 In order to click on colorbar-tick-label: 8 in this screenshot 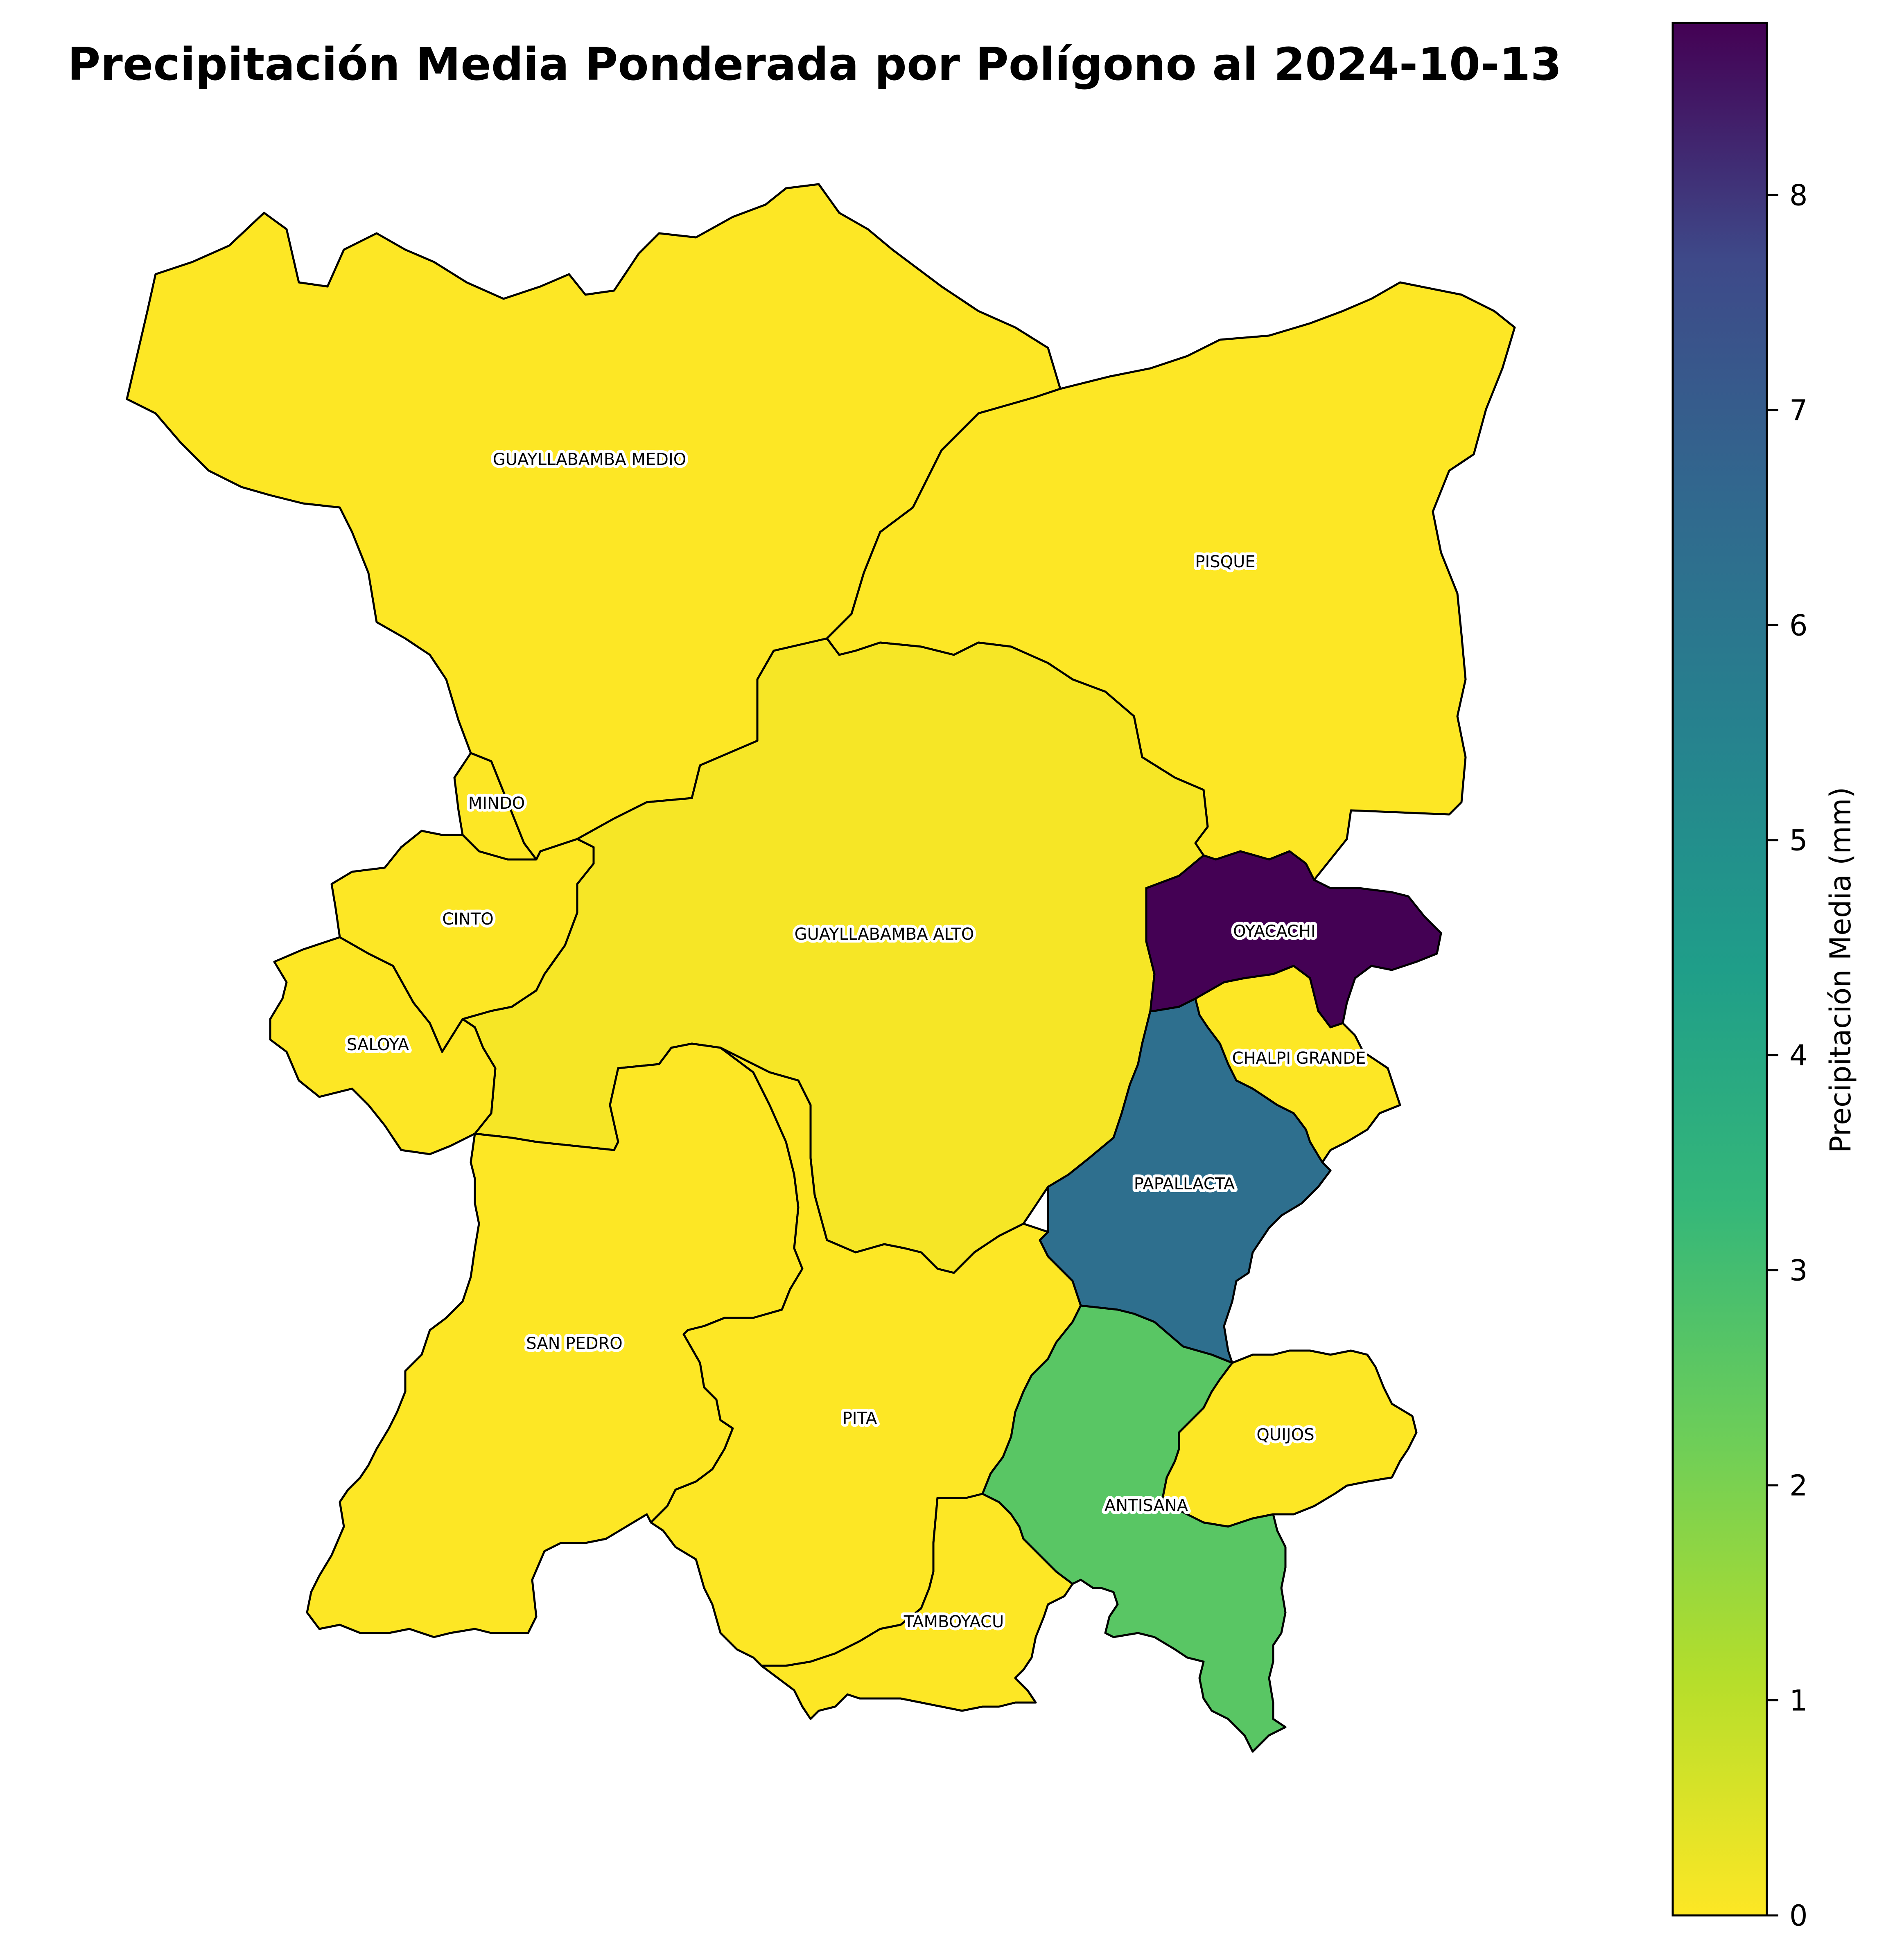, I will do `click(1798, 195)`.